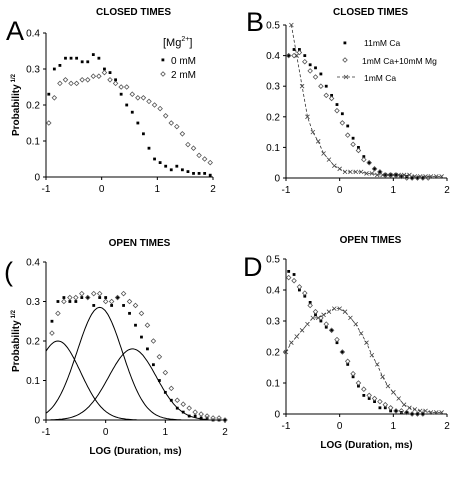  I want to click on legend-label: 0 mM, so click(183, 61).